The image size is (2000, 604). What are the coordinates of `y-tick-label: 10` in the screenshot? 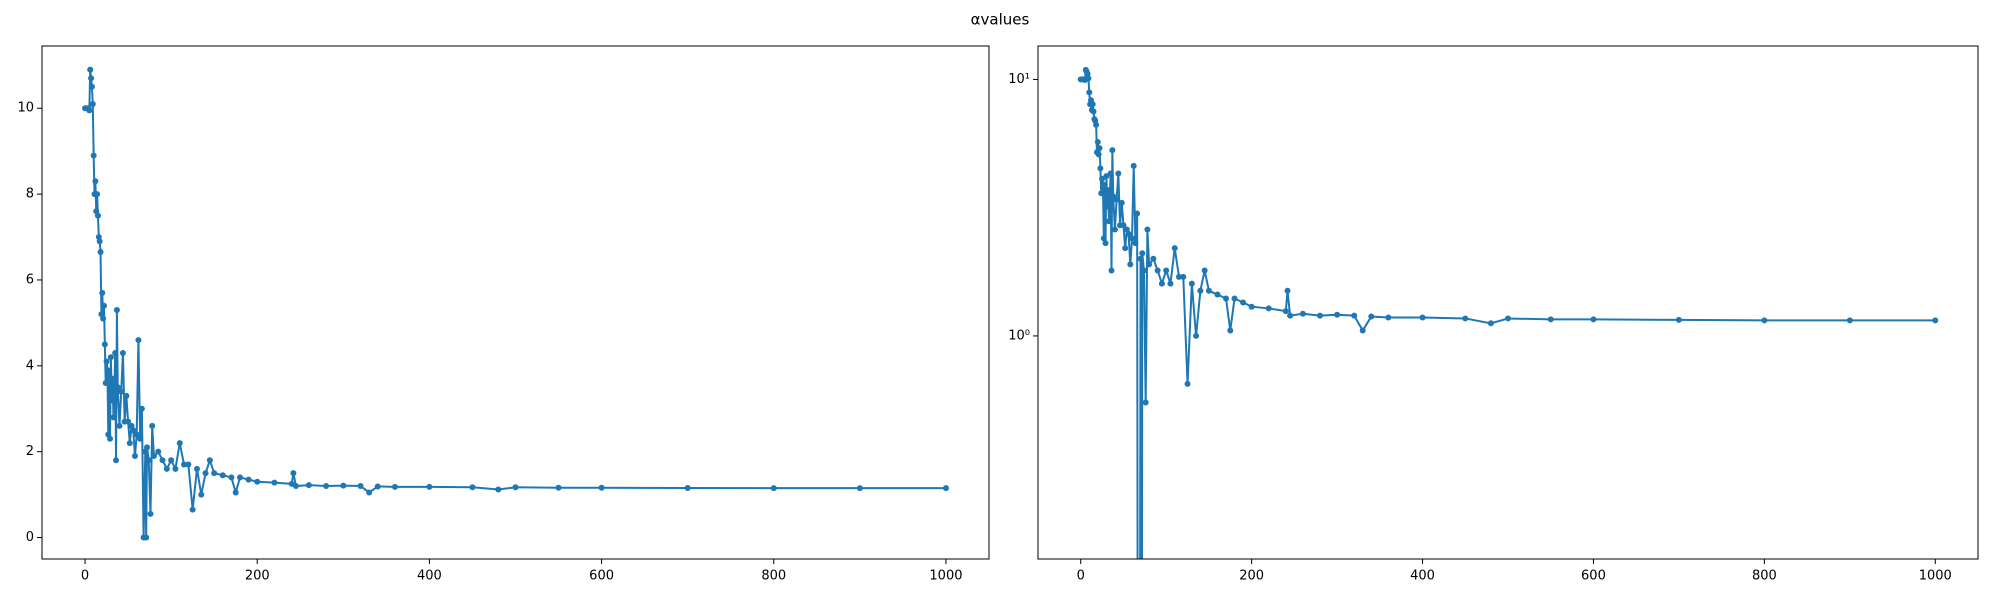 It's located at (25, 108).